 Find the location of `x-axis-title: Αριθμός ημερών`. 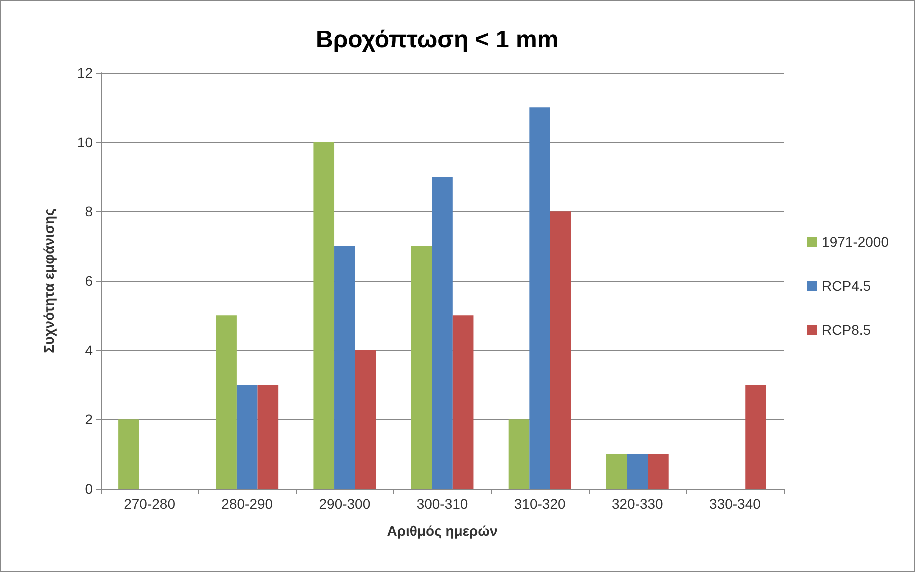

x-axis-title: Αριθμός ημερών is located at coordinates (442, 531).